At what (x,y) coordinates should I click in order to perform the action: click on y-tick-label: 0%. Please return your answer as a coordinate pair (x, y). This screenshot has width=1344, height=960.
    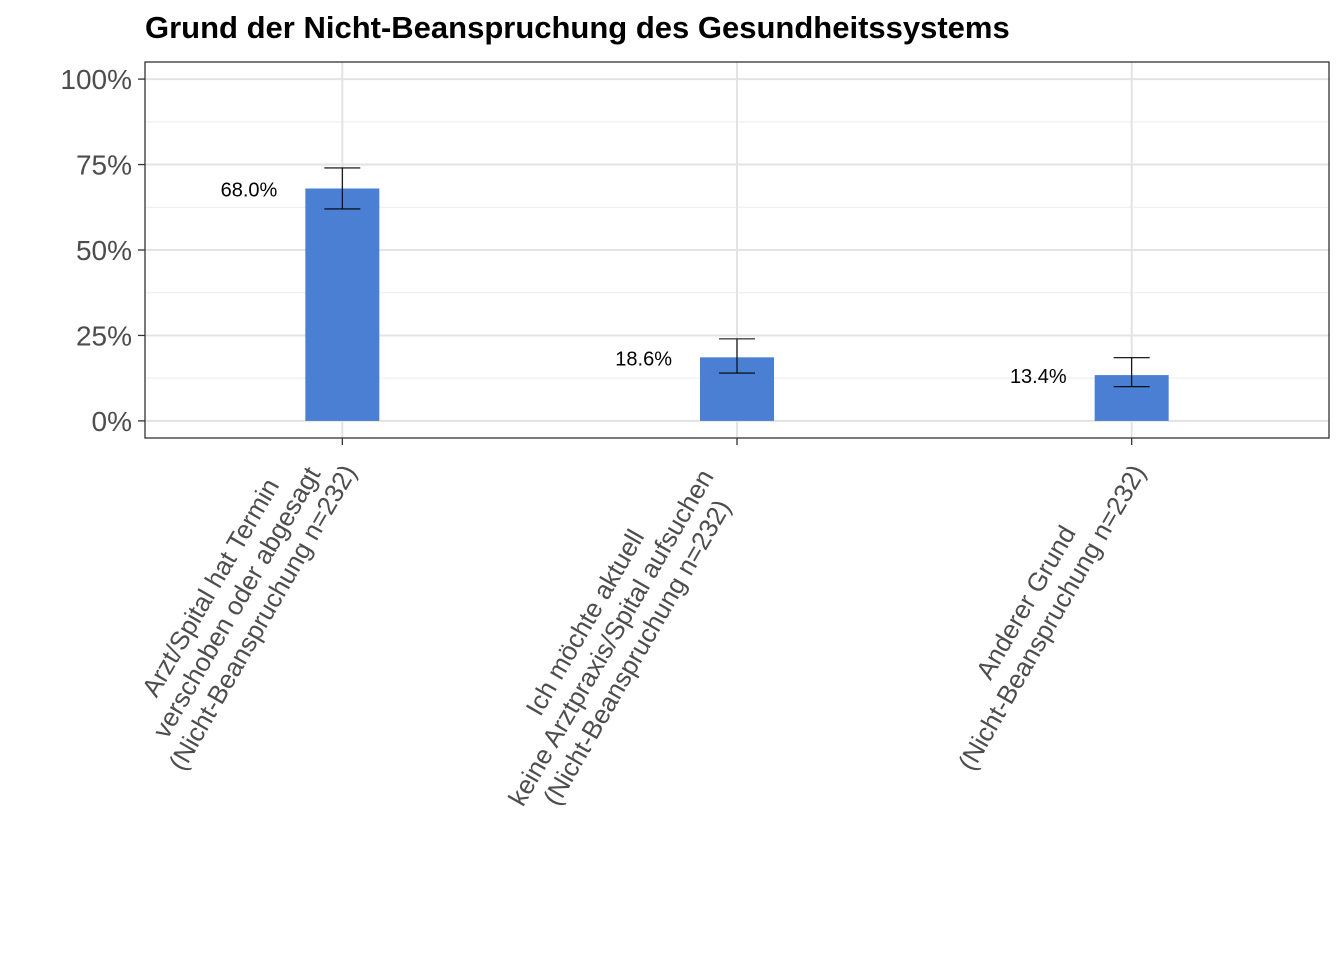
    Looking at the image, I should click on (112, 421).